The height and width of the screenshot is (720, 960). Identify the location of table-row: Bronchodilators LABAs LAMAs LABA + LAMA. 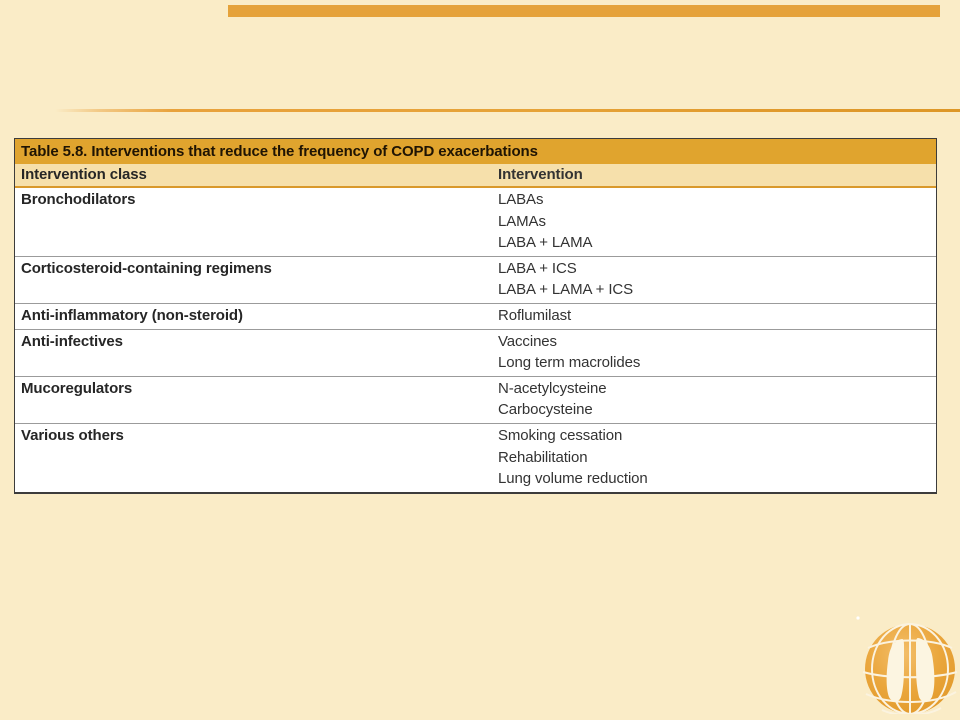
(475, 222).